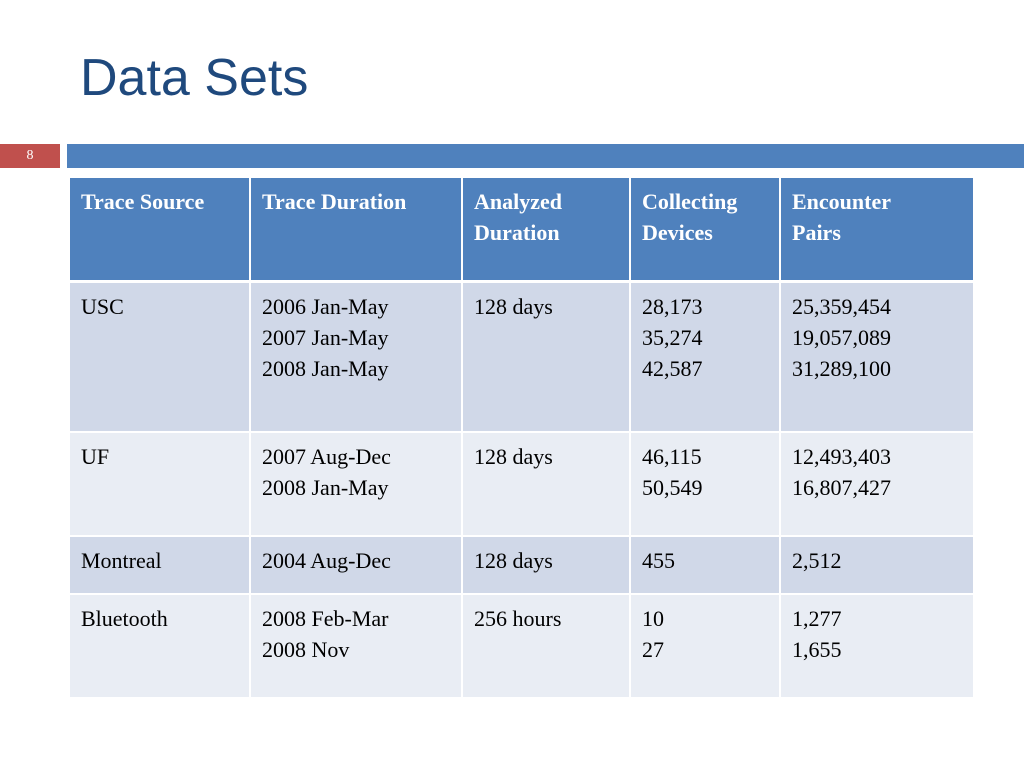  Describe the element at coordinates (159, 483) in the screenshot. I see `cell-trace-source: UF` at that location.